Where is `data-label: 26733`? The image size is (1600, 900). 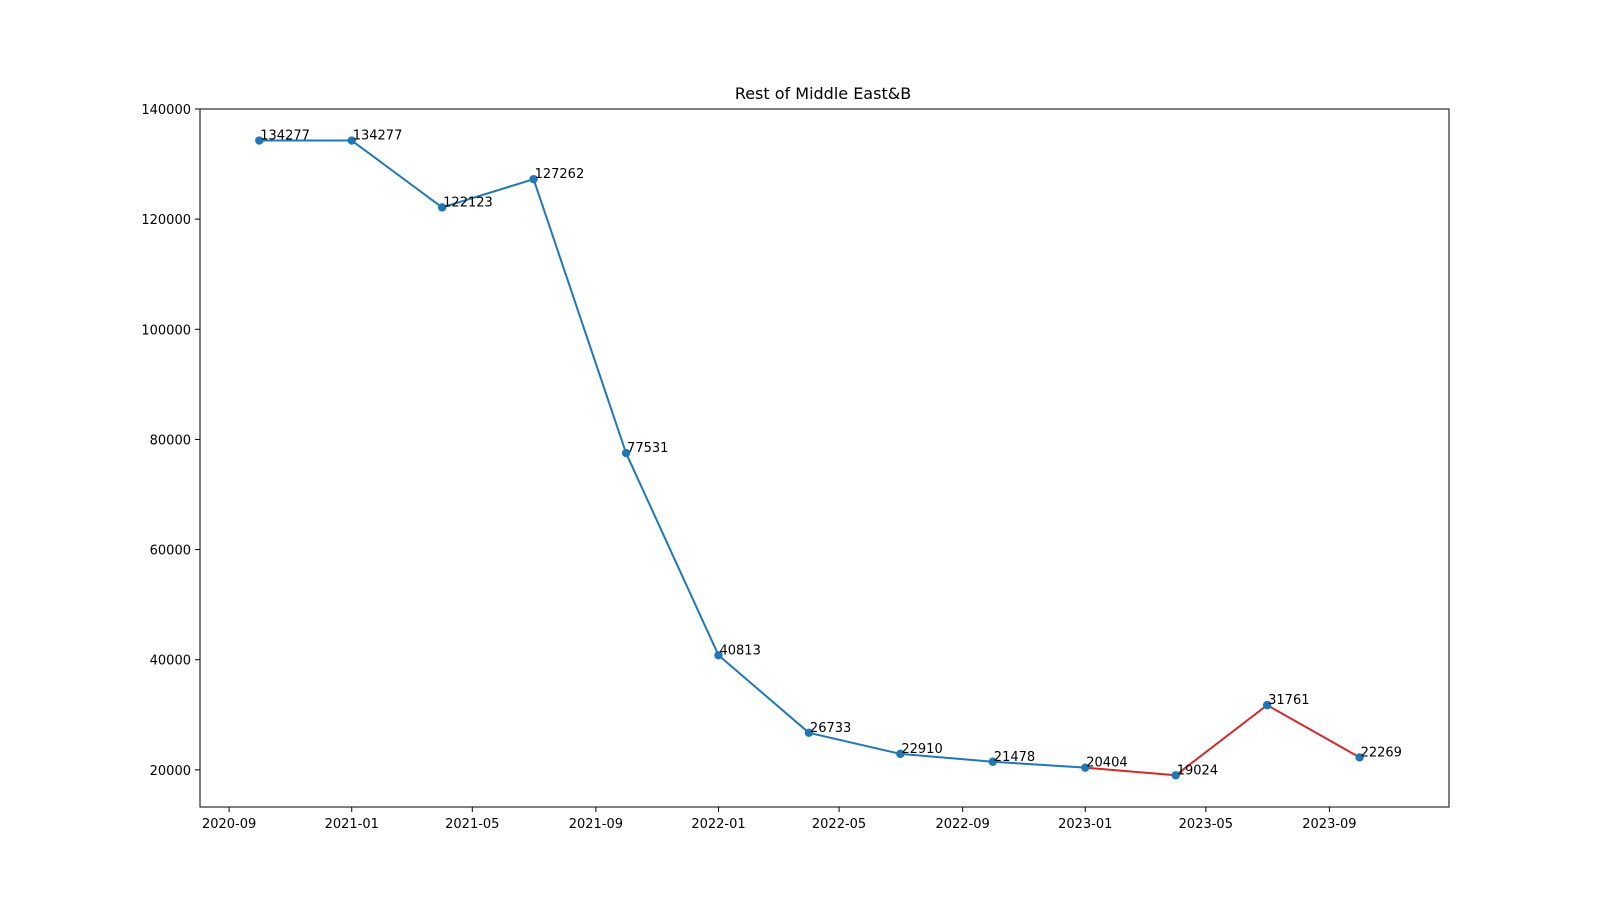 data-label: 26733 is located at coordinates (830, 728).